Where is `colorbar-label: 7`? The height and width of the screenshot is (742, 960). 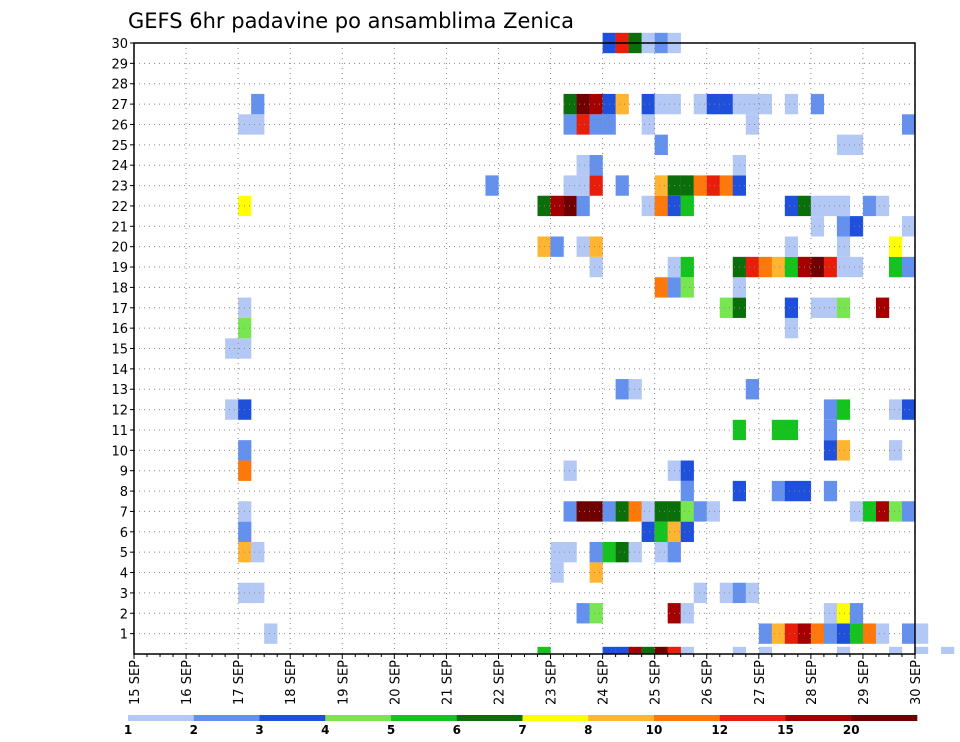
colorbar-label: 7 is located at coordinates (522, 730).